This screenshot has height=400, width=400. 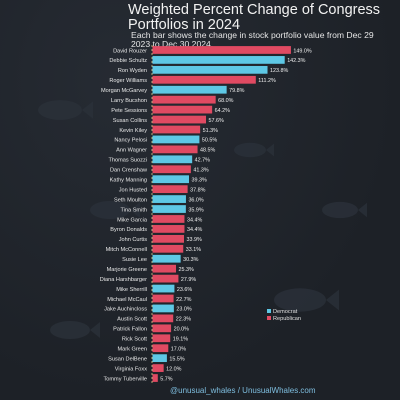 What do you see at coordinates (128, 61) in the screenshot?
I see `category-label: Debbie Schultz` at bounding box center [128, 61].